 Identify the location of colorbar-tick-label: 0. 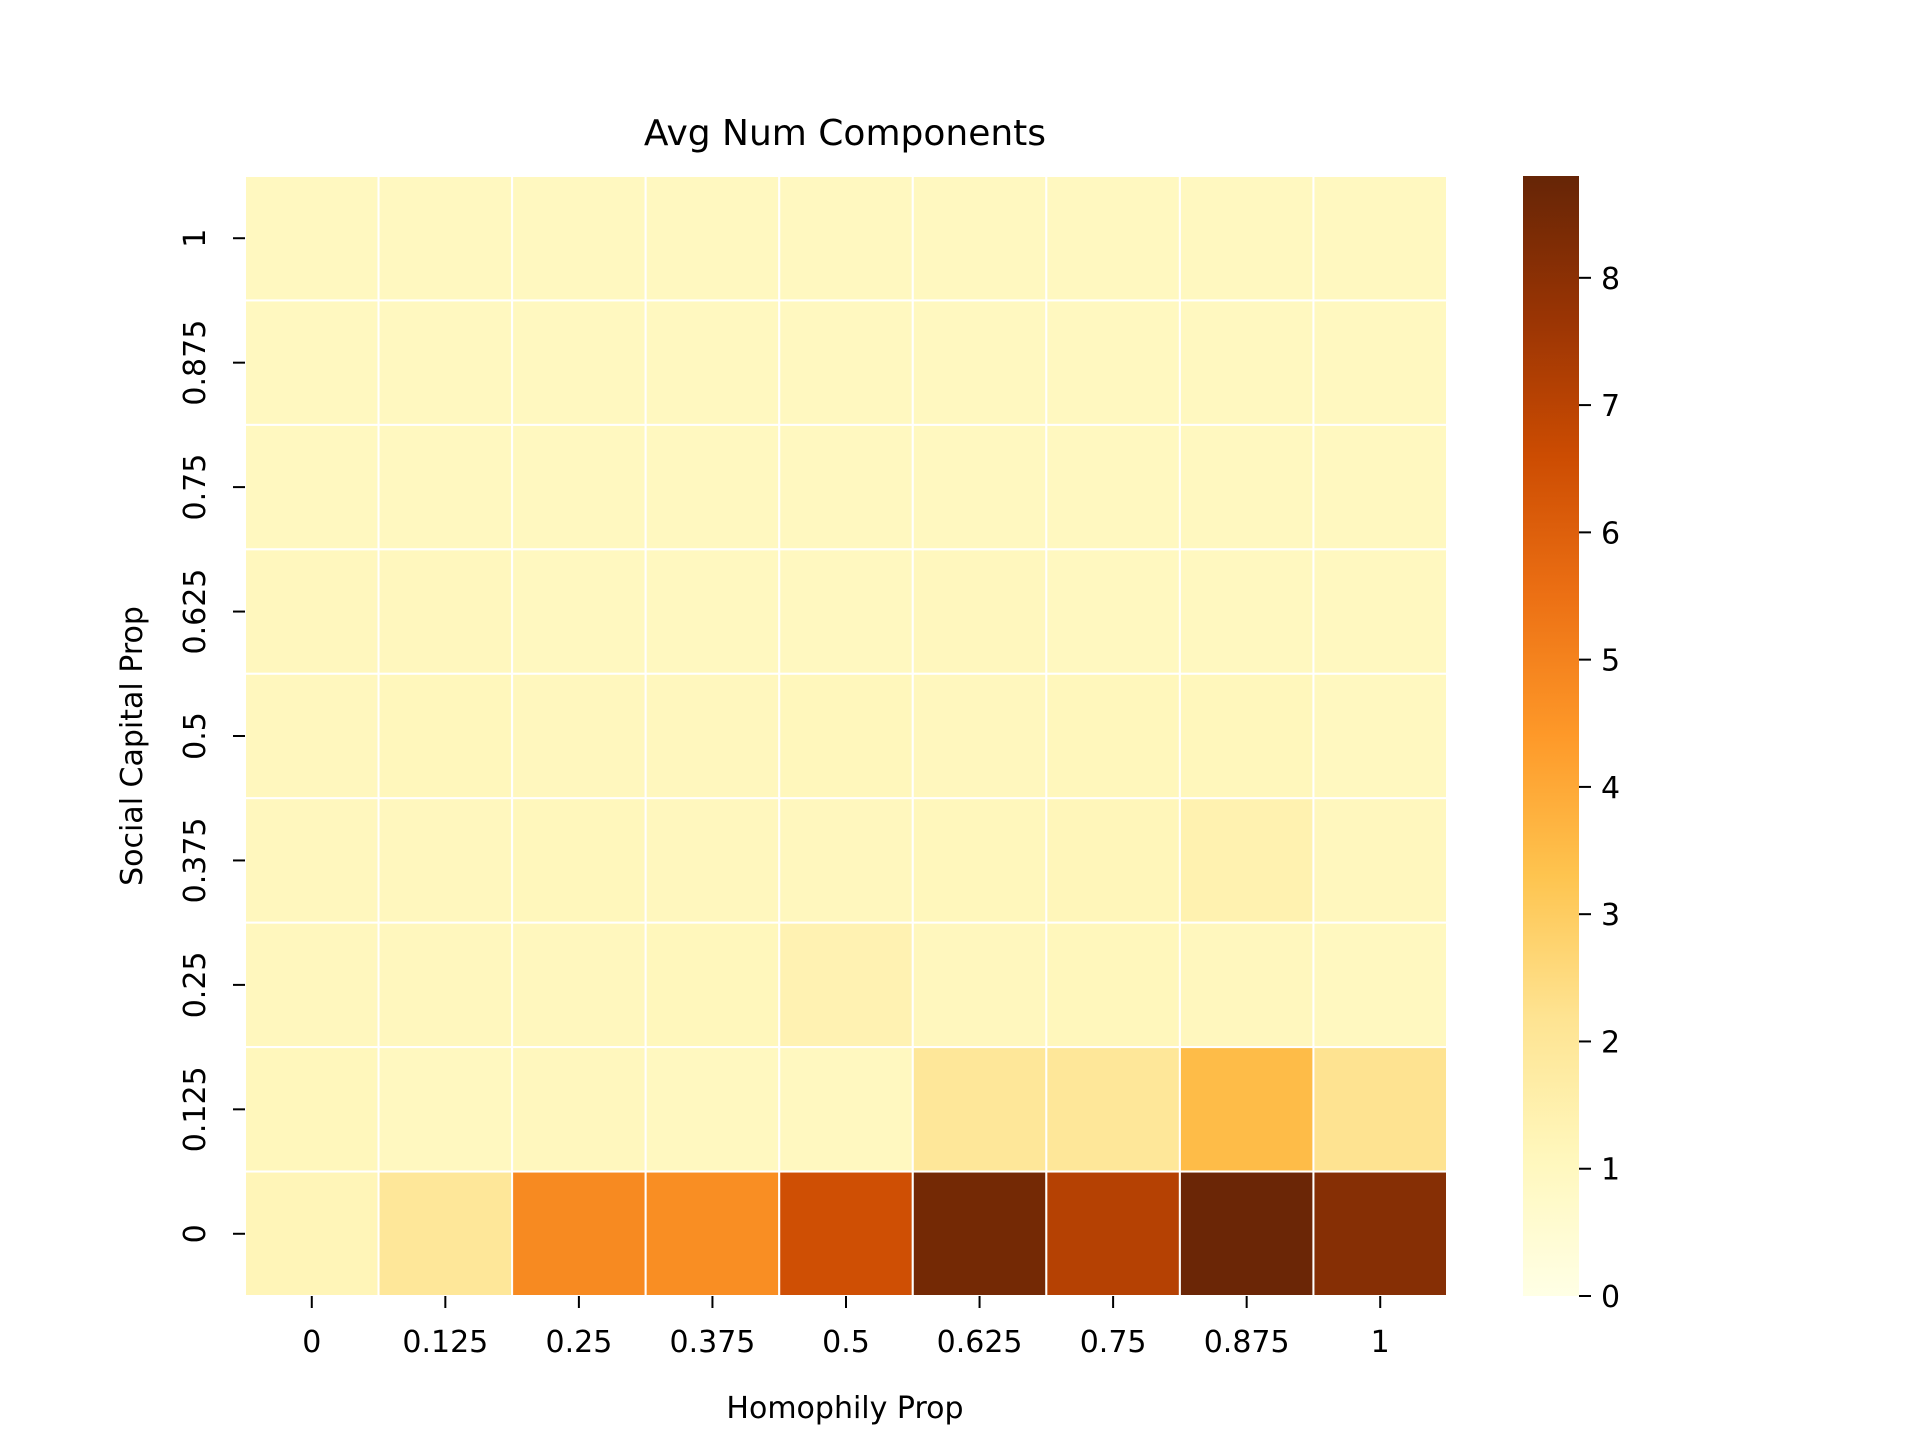
(1610, 1297).